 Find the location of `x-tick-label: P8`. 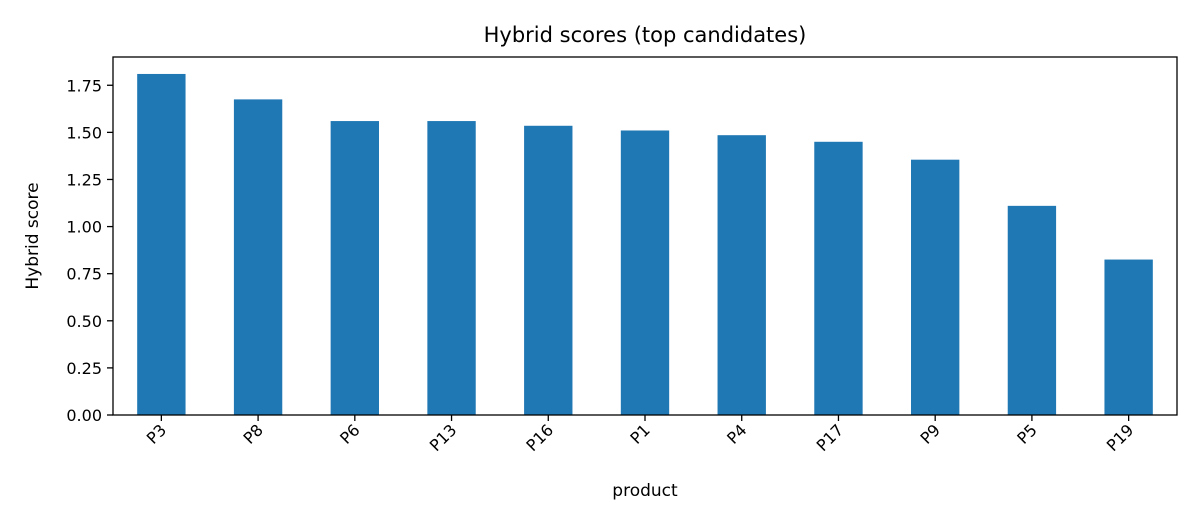

x-tick-label: P8 is located at coordinates (252, 433).